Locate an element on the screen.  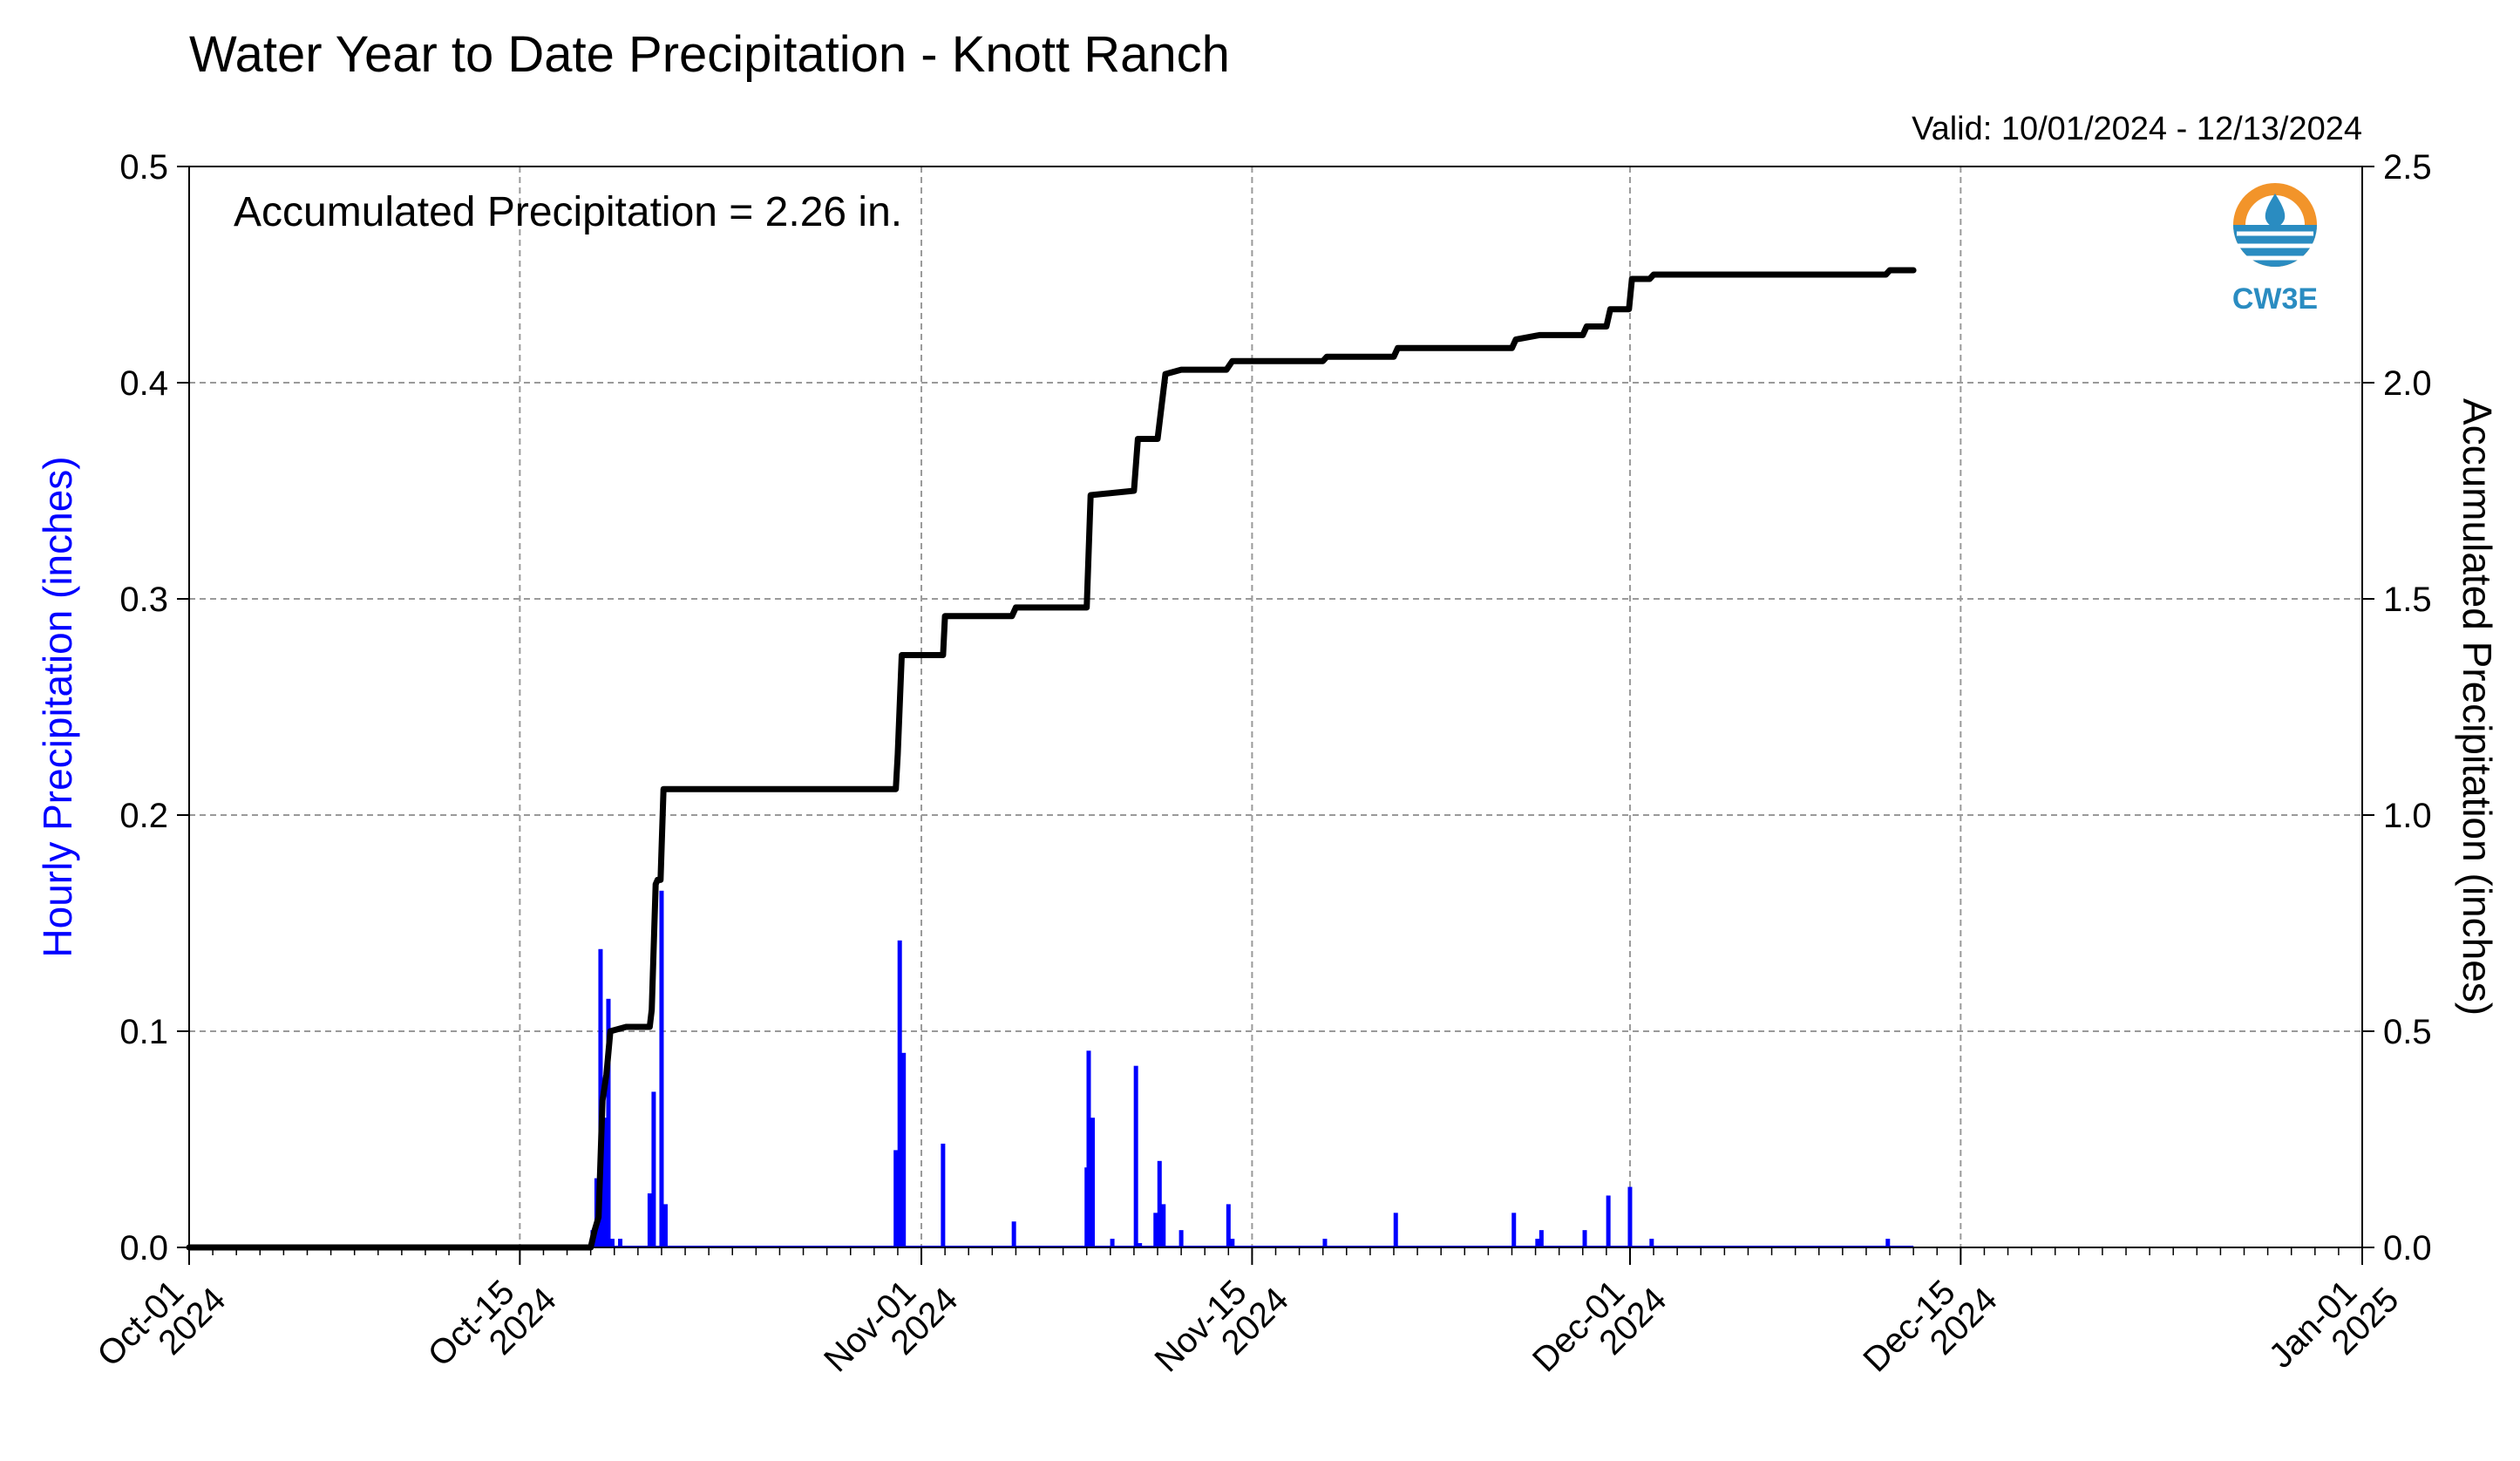
y2-tick-label: 2.5 is located at coordinates (2407, 167).